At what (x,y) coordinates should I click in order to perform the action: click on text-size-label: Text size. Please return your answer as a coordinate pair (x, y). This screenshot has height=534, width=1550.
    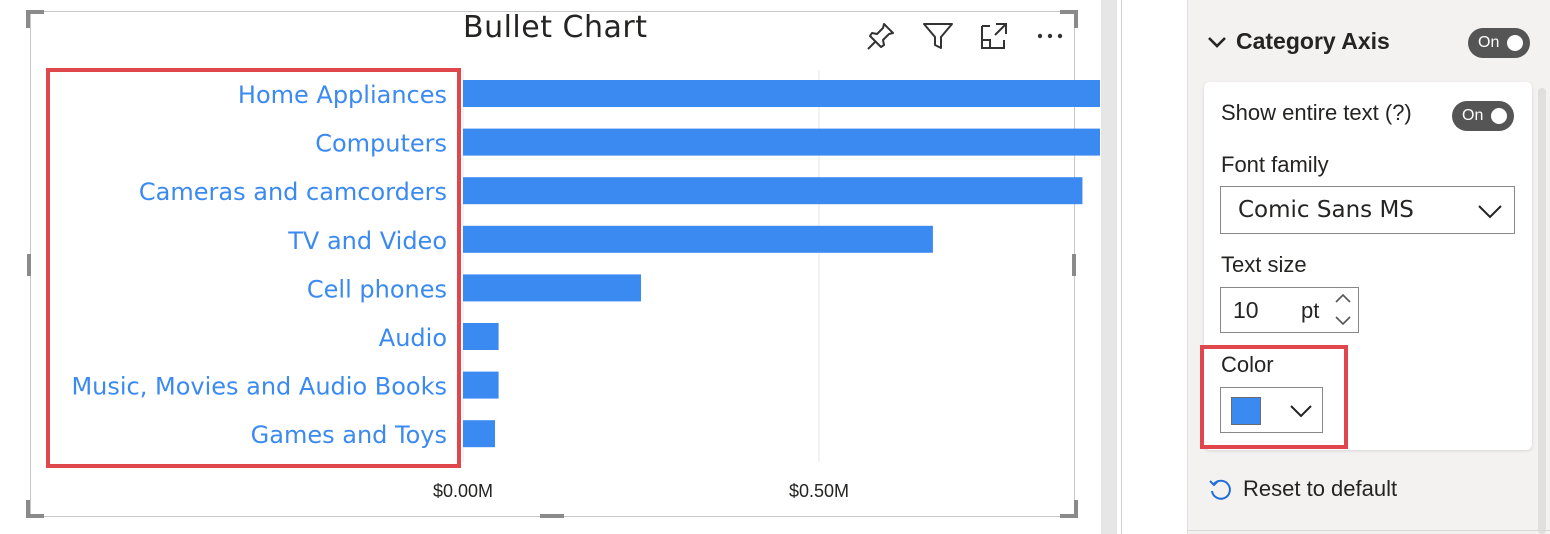
    Looking at the image, I should click on (1264, 264).